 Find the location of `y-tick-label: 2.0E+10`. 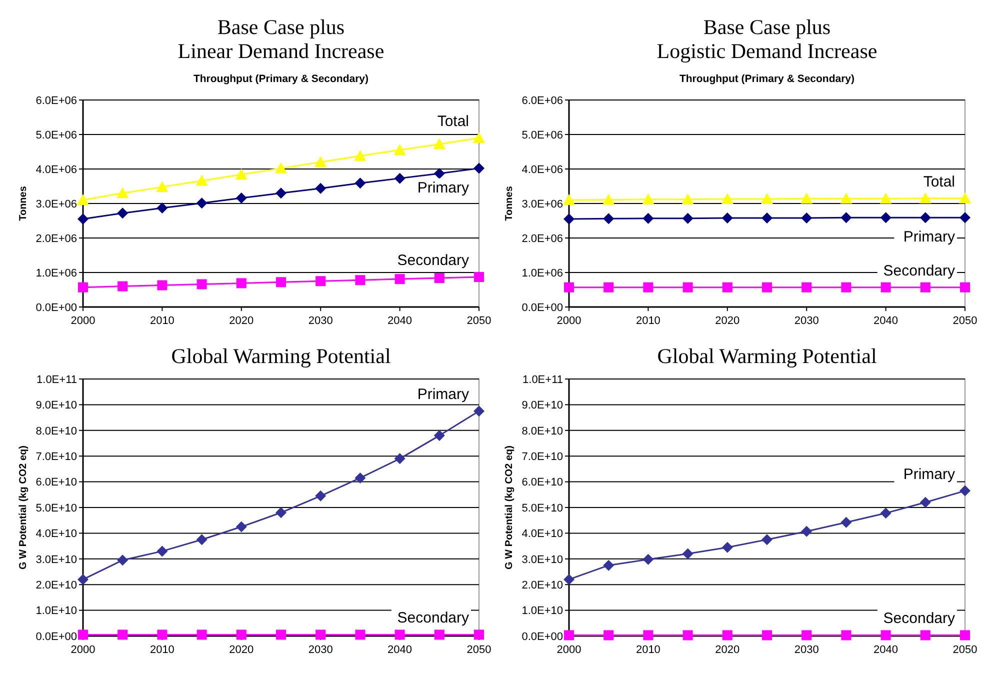

y-tick-label: 2.0E+10 is located at coordinates (56, 585).